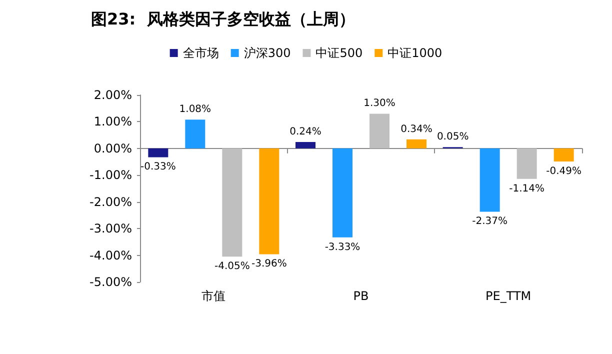 The height and width of the screenshot is (354, 612). What do you see at coordinates (380, 104) in the screenshot?
I see `data-label: 1.30%` at bounding box center [380, 104].